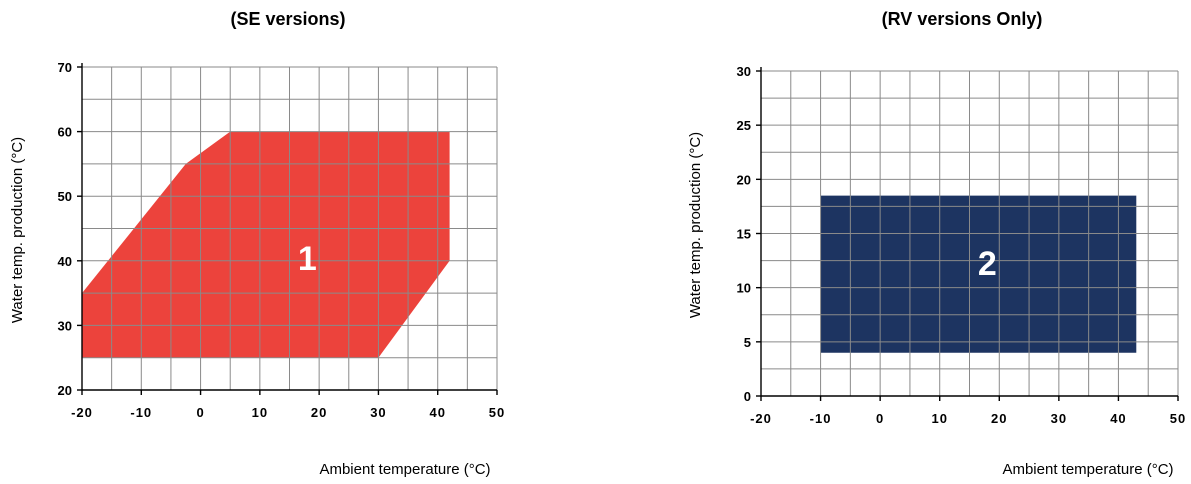 The width and height of the screenshot is (1191, 484). Describe the element at coordinates (307, 259) in the screenshot. I see `se-region-label: 1` at that location.